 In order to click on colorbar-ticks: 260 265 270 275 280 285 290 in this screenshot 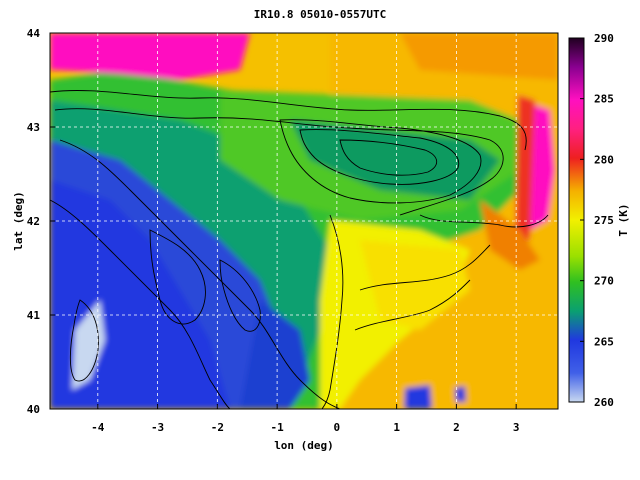, I will do `click(597, 220)`.